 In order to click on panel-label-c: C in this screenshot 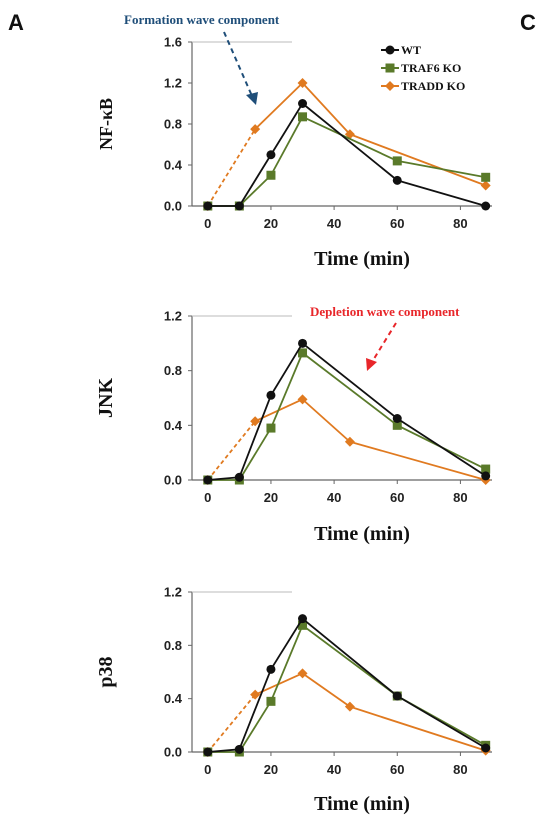, I will do `click(528, 22)`.